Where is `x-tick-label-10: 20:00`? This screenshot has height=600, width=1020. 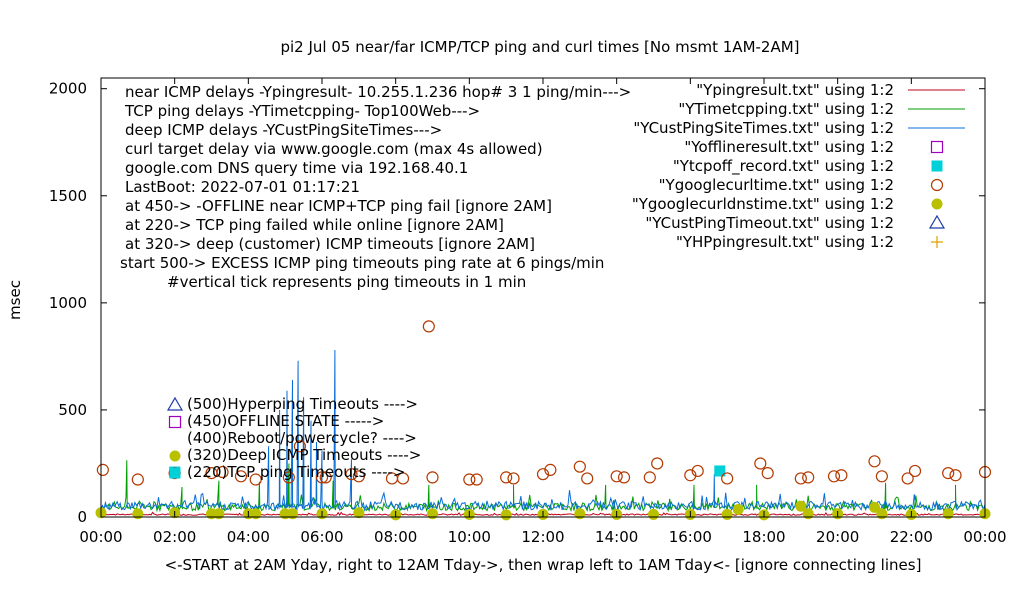
x-tick-label-10: 20:00 is located at coordinates (837, 537).